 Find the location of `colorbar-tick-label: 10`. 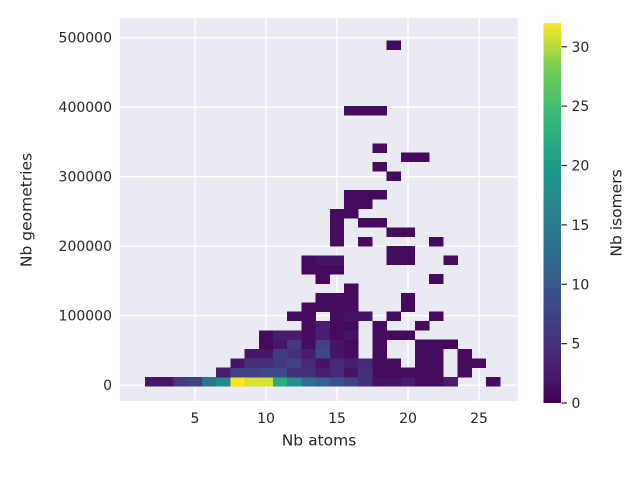

colorbar-tick-label: 10 is located at coordinates (581, 285).